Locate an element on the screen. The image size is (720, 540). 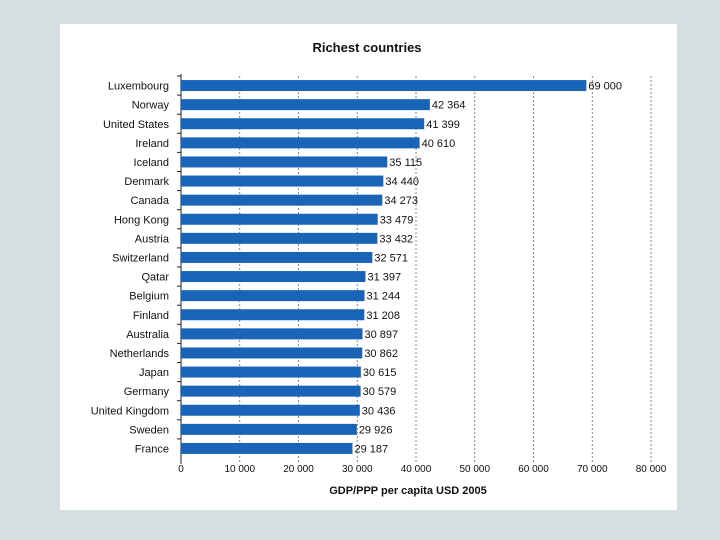
value-label: 30 862 is located at coordinates (381, 354).